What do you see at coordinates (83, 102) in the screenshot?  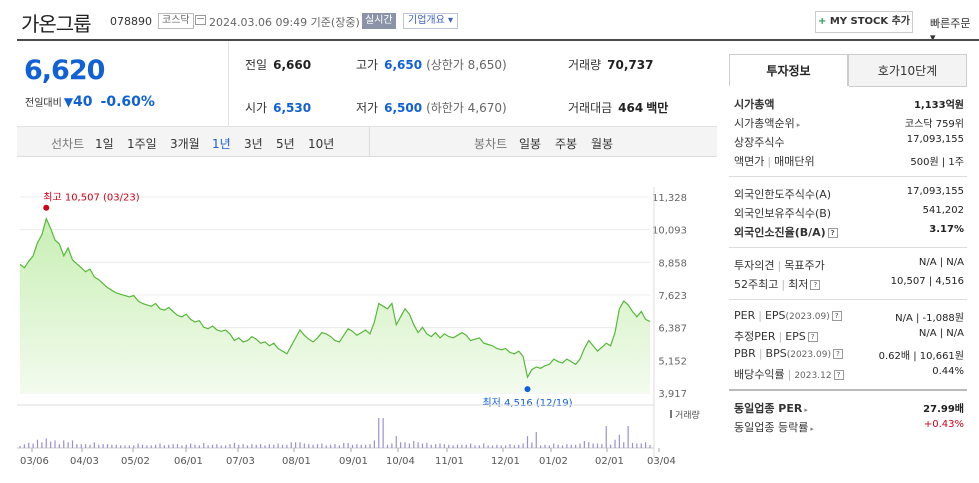 I see `change-value: 40` at bounding box center [83, 102].